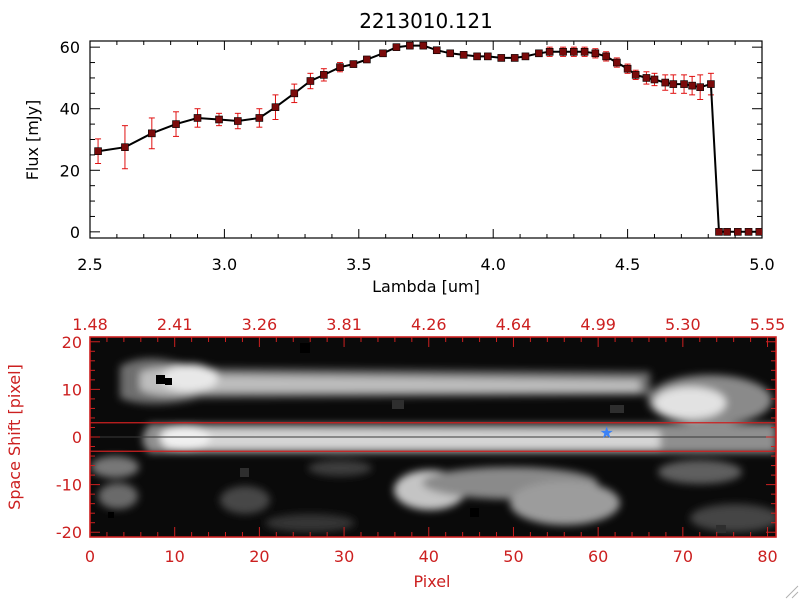  What do you see at coordinates (260, 324) in the screenshot?
I see `wavelength-tick-label: 3.26` at bounding box center [260, 324].